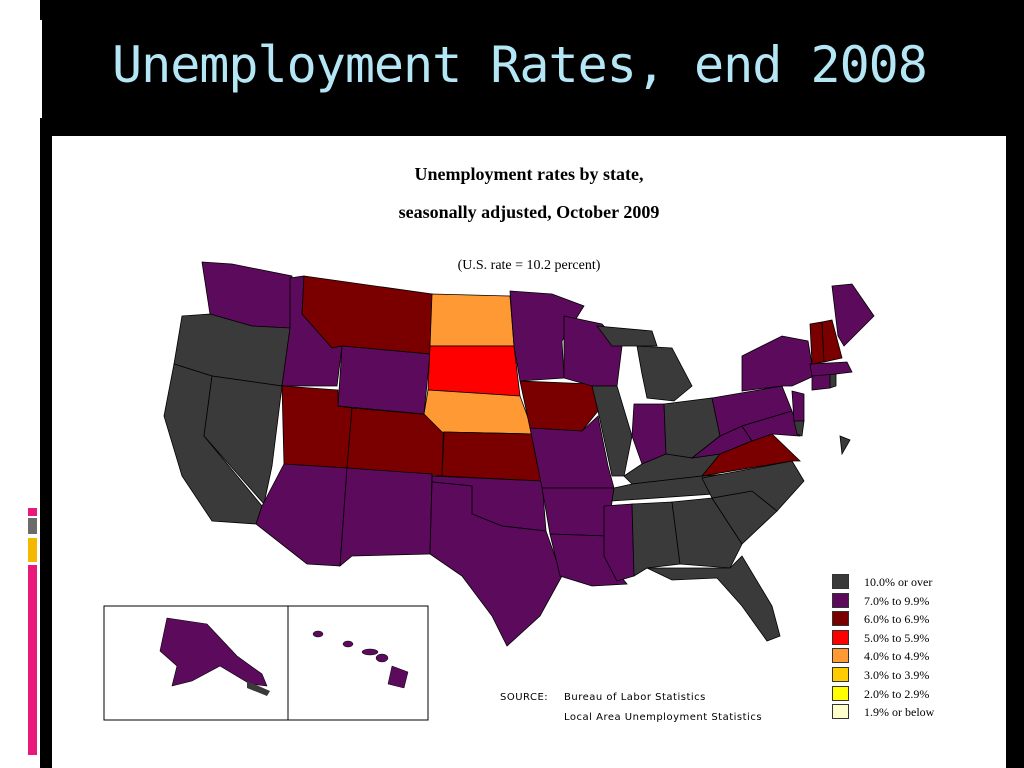 The height and width of the screenshot is (768, 1024). Describe the element at coordinates (529, 265) in the screenshot. I see `map-note: (U.S. rate = 10.2 percent)` at that location.